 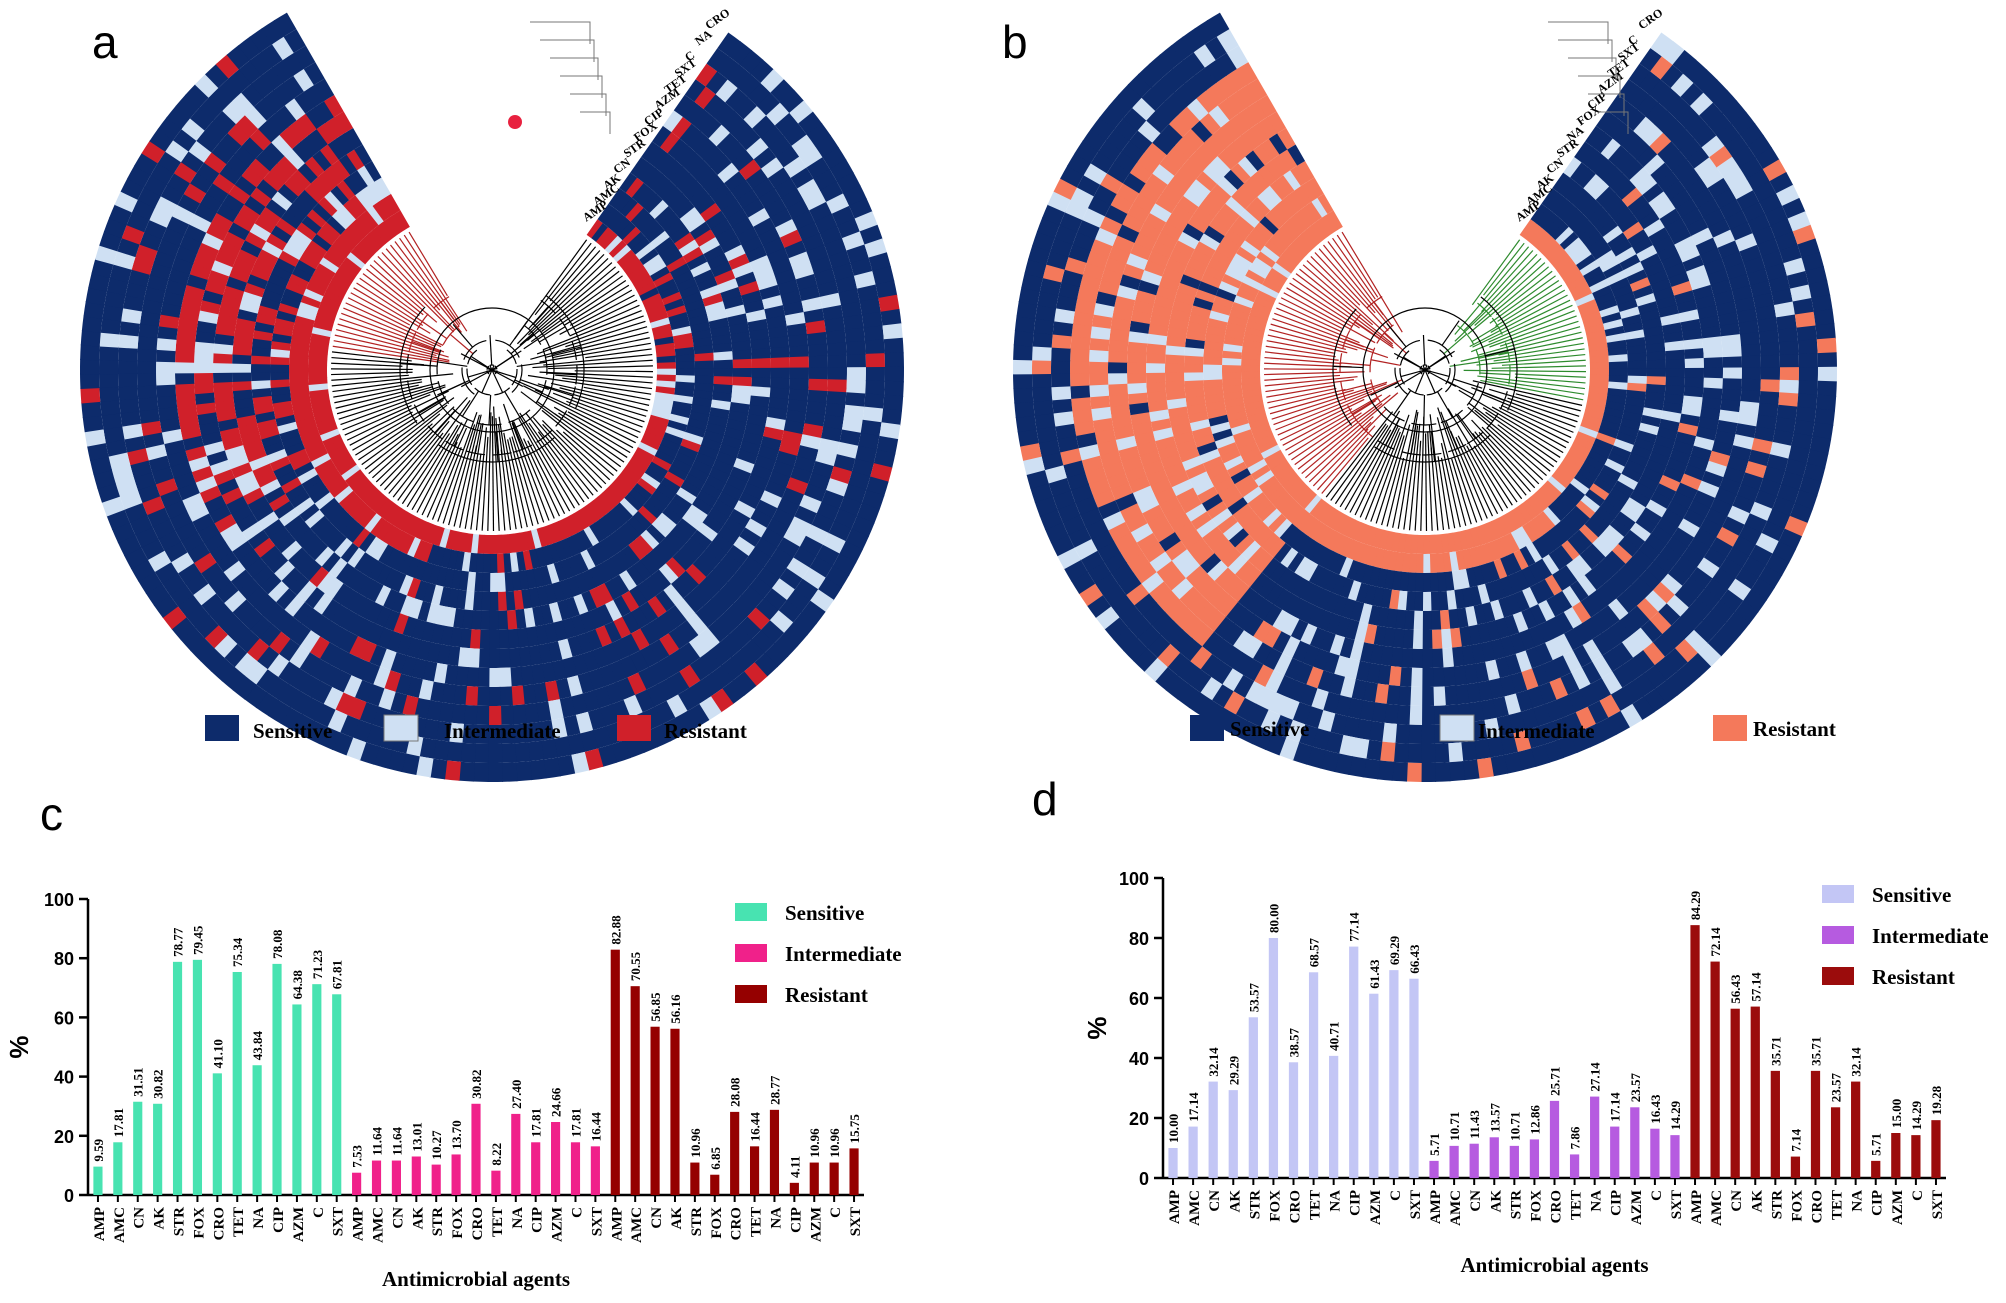 I want to click on x-tick-label: CN, so click(x=140, y=1218).